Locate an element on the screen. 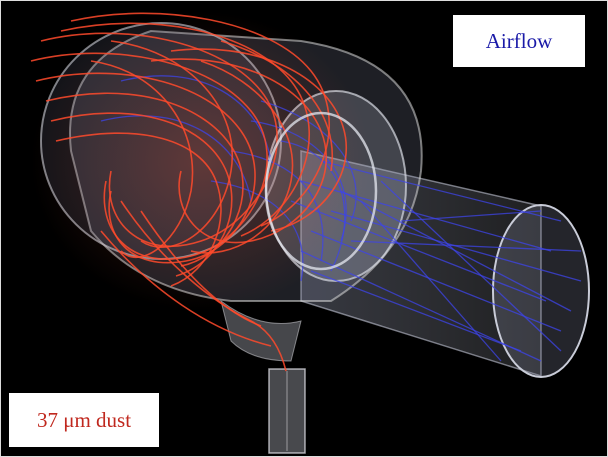 The image size is (608, 457). vortex-finder-rim is located at coordinates (321, 191).